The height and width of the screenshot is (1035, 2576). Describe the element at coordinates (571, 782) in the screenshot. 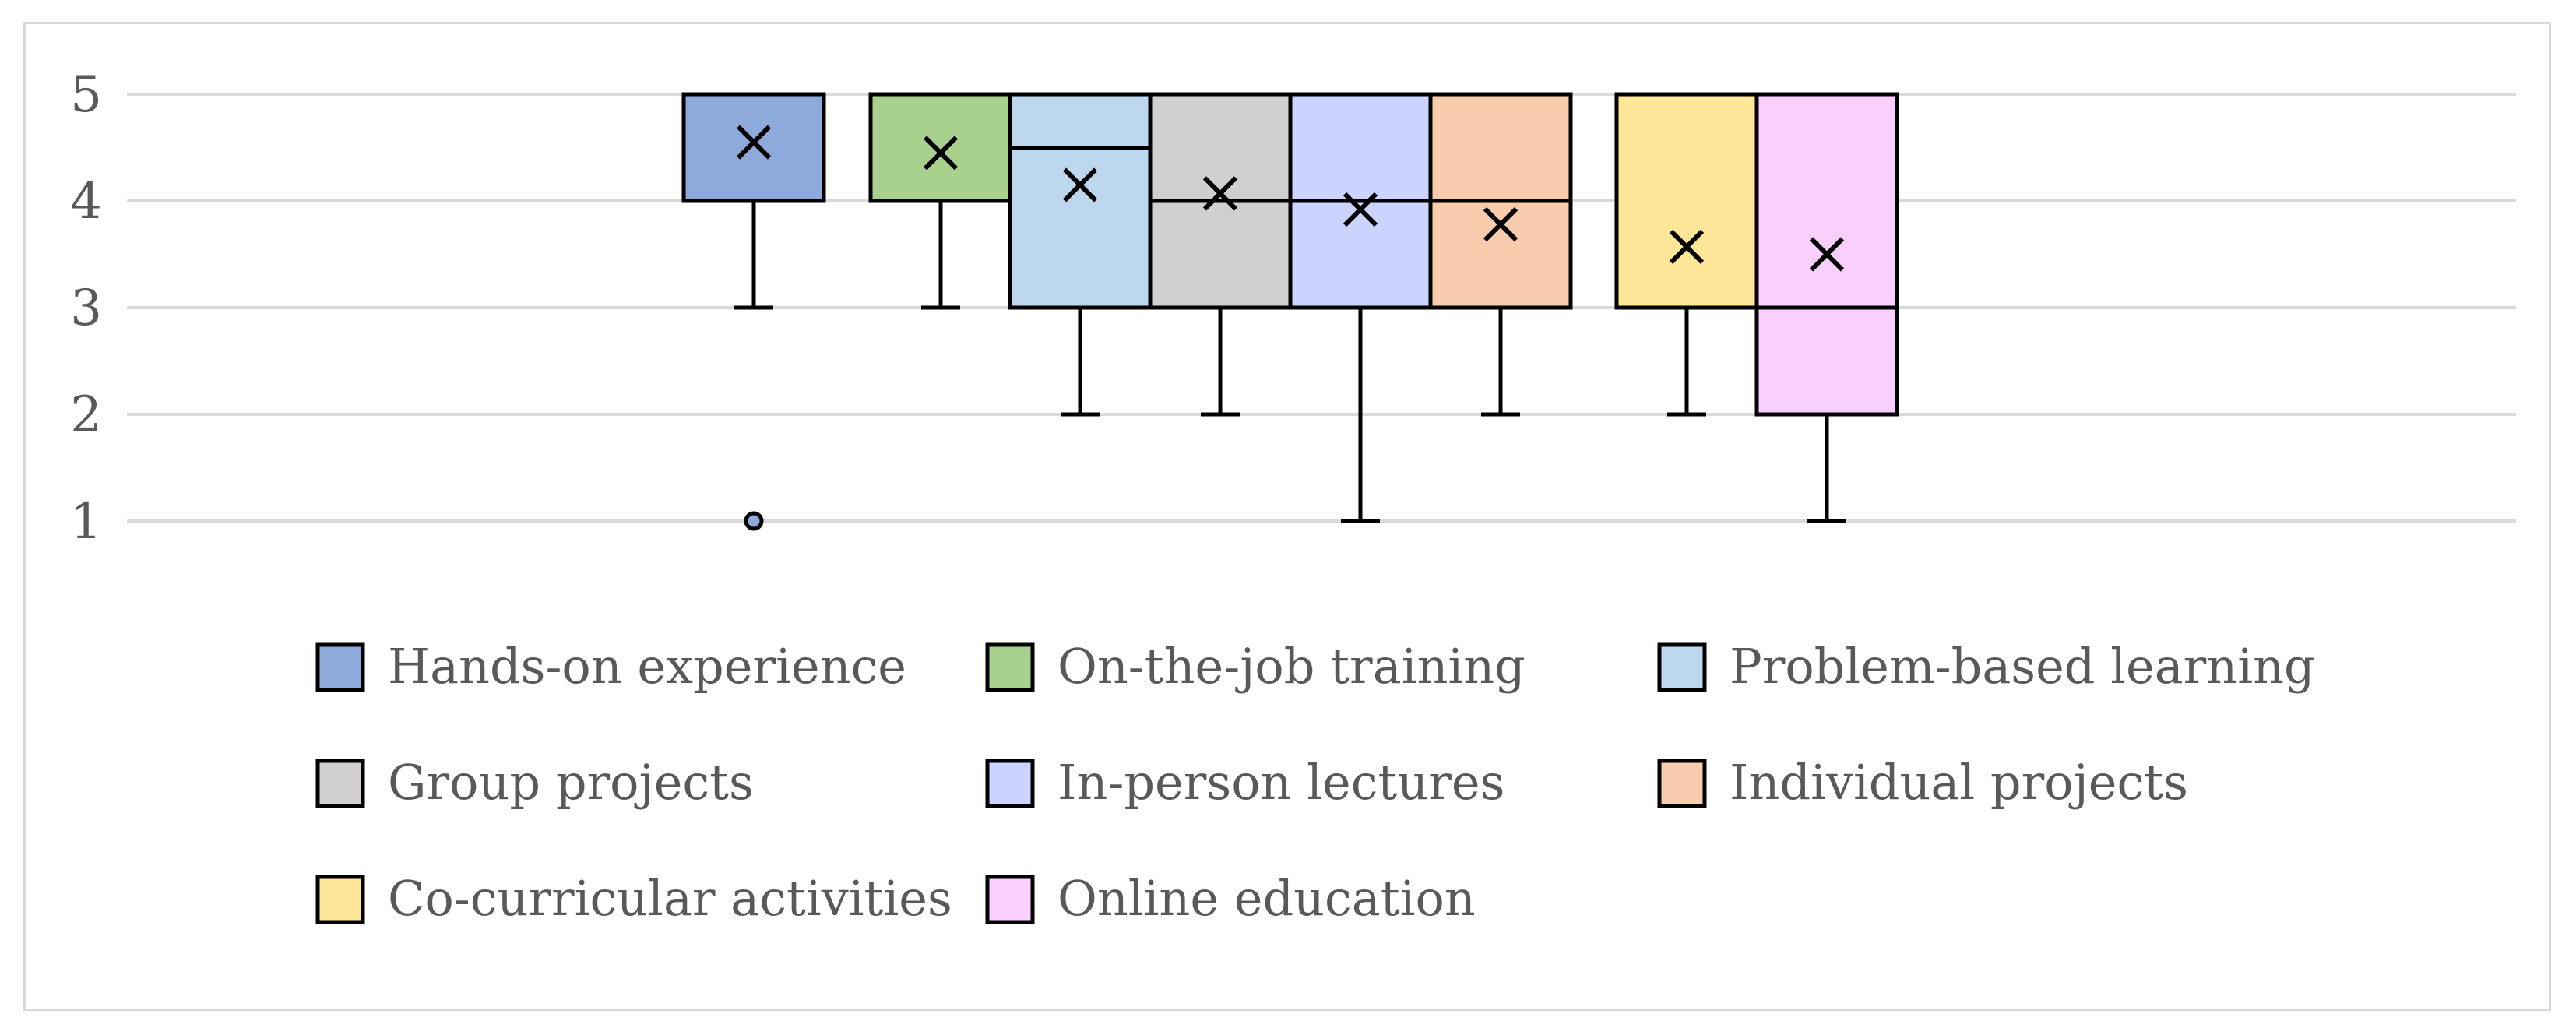

I see `legend-label: Group projects` at that location.